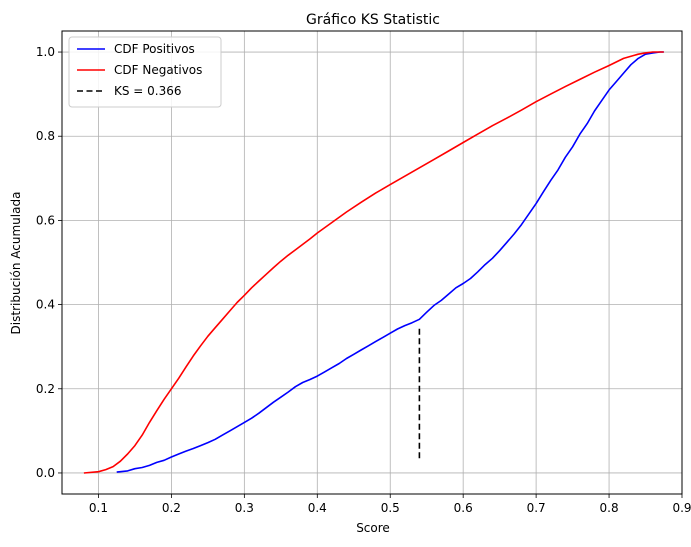 The height and width of the screenshot is (547, 691). I want to click on x-tick-label: 0.2, so click(171, 508).